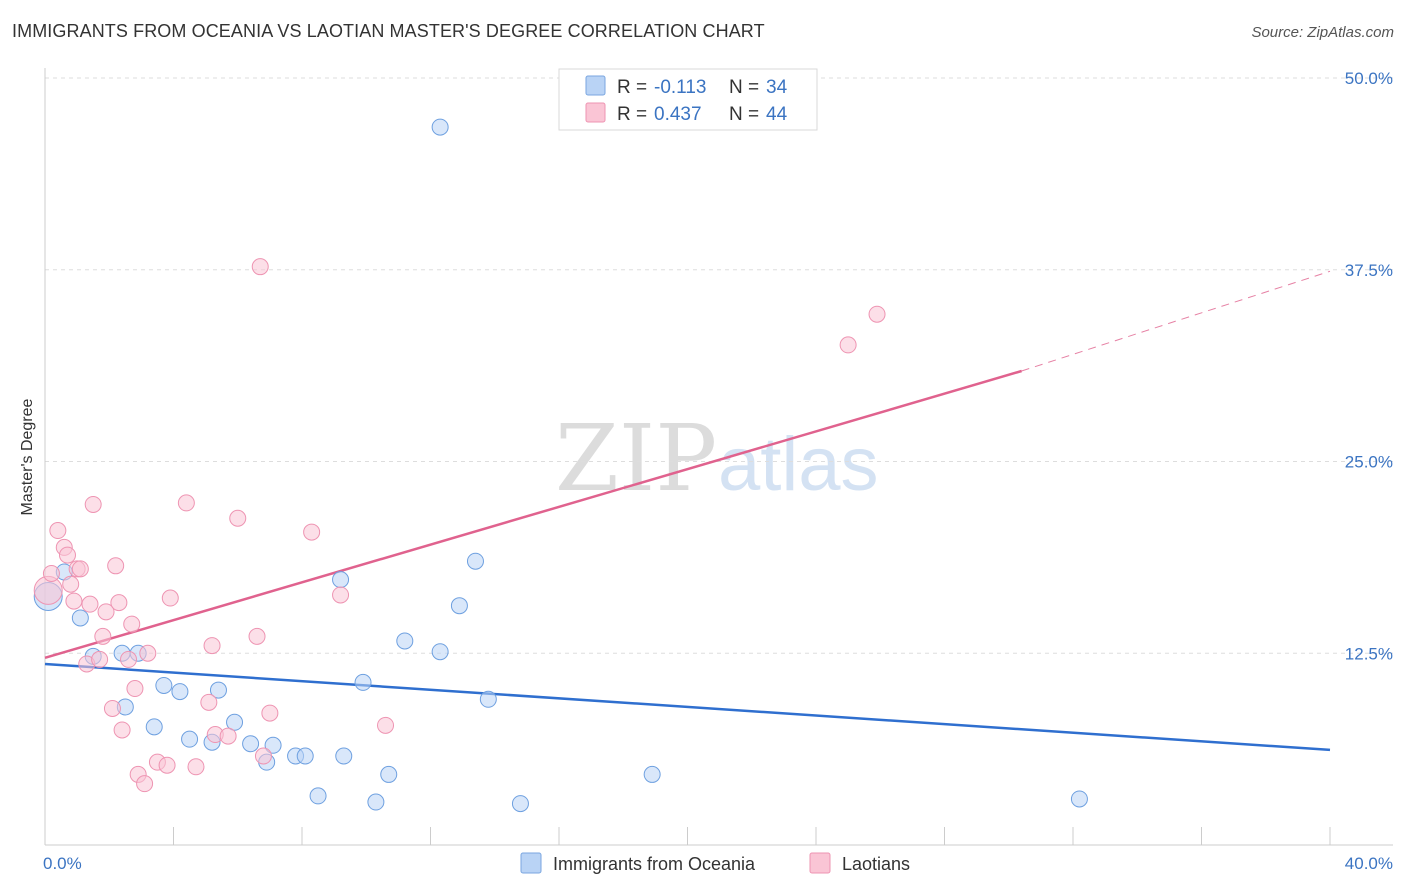 Image resolution: width=1406 pixels, height=892 pixels. Describe the element at coordinates (595, 85) in the screenshot. I see `legend-swatch-oceania` at that location.